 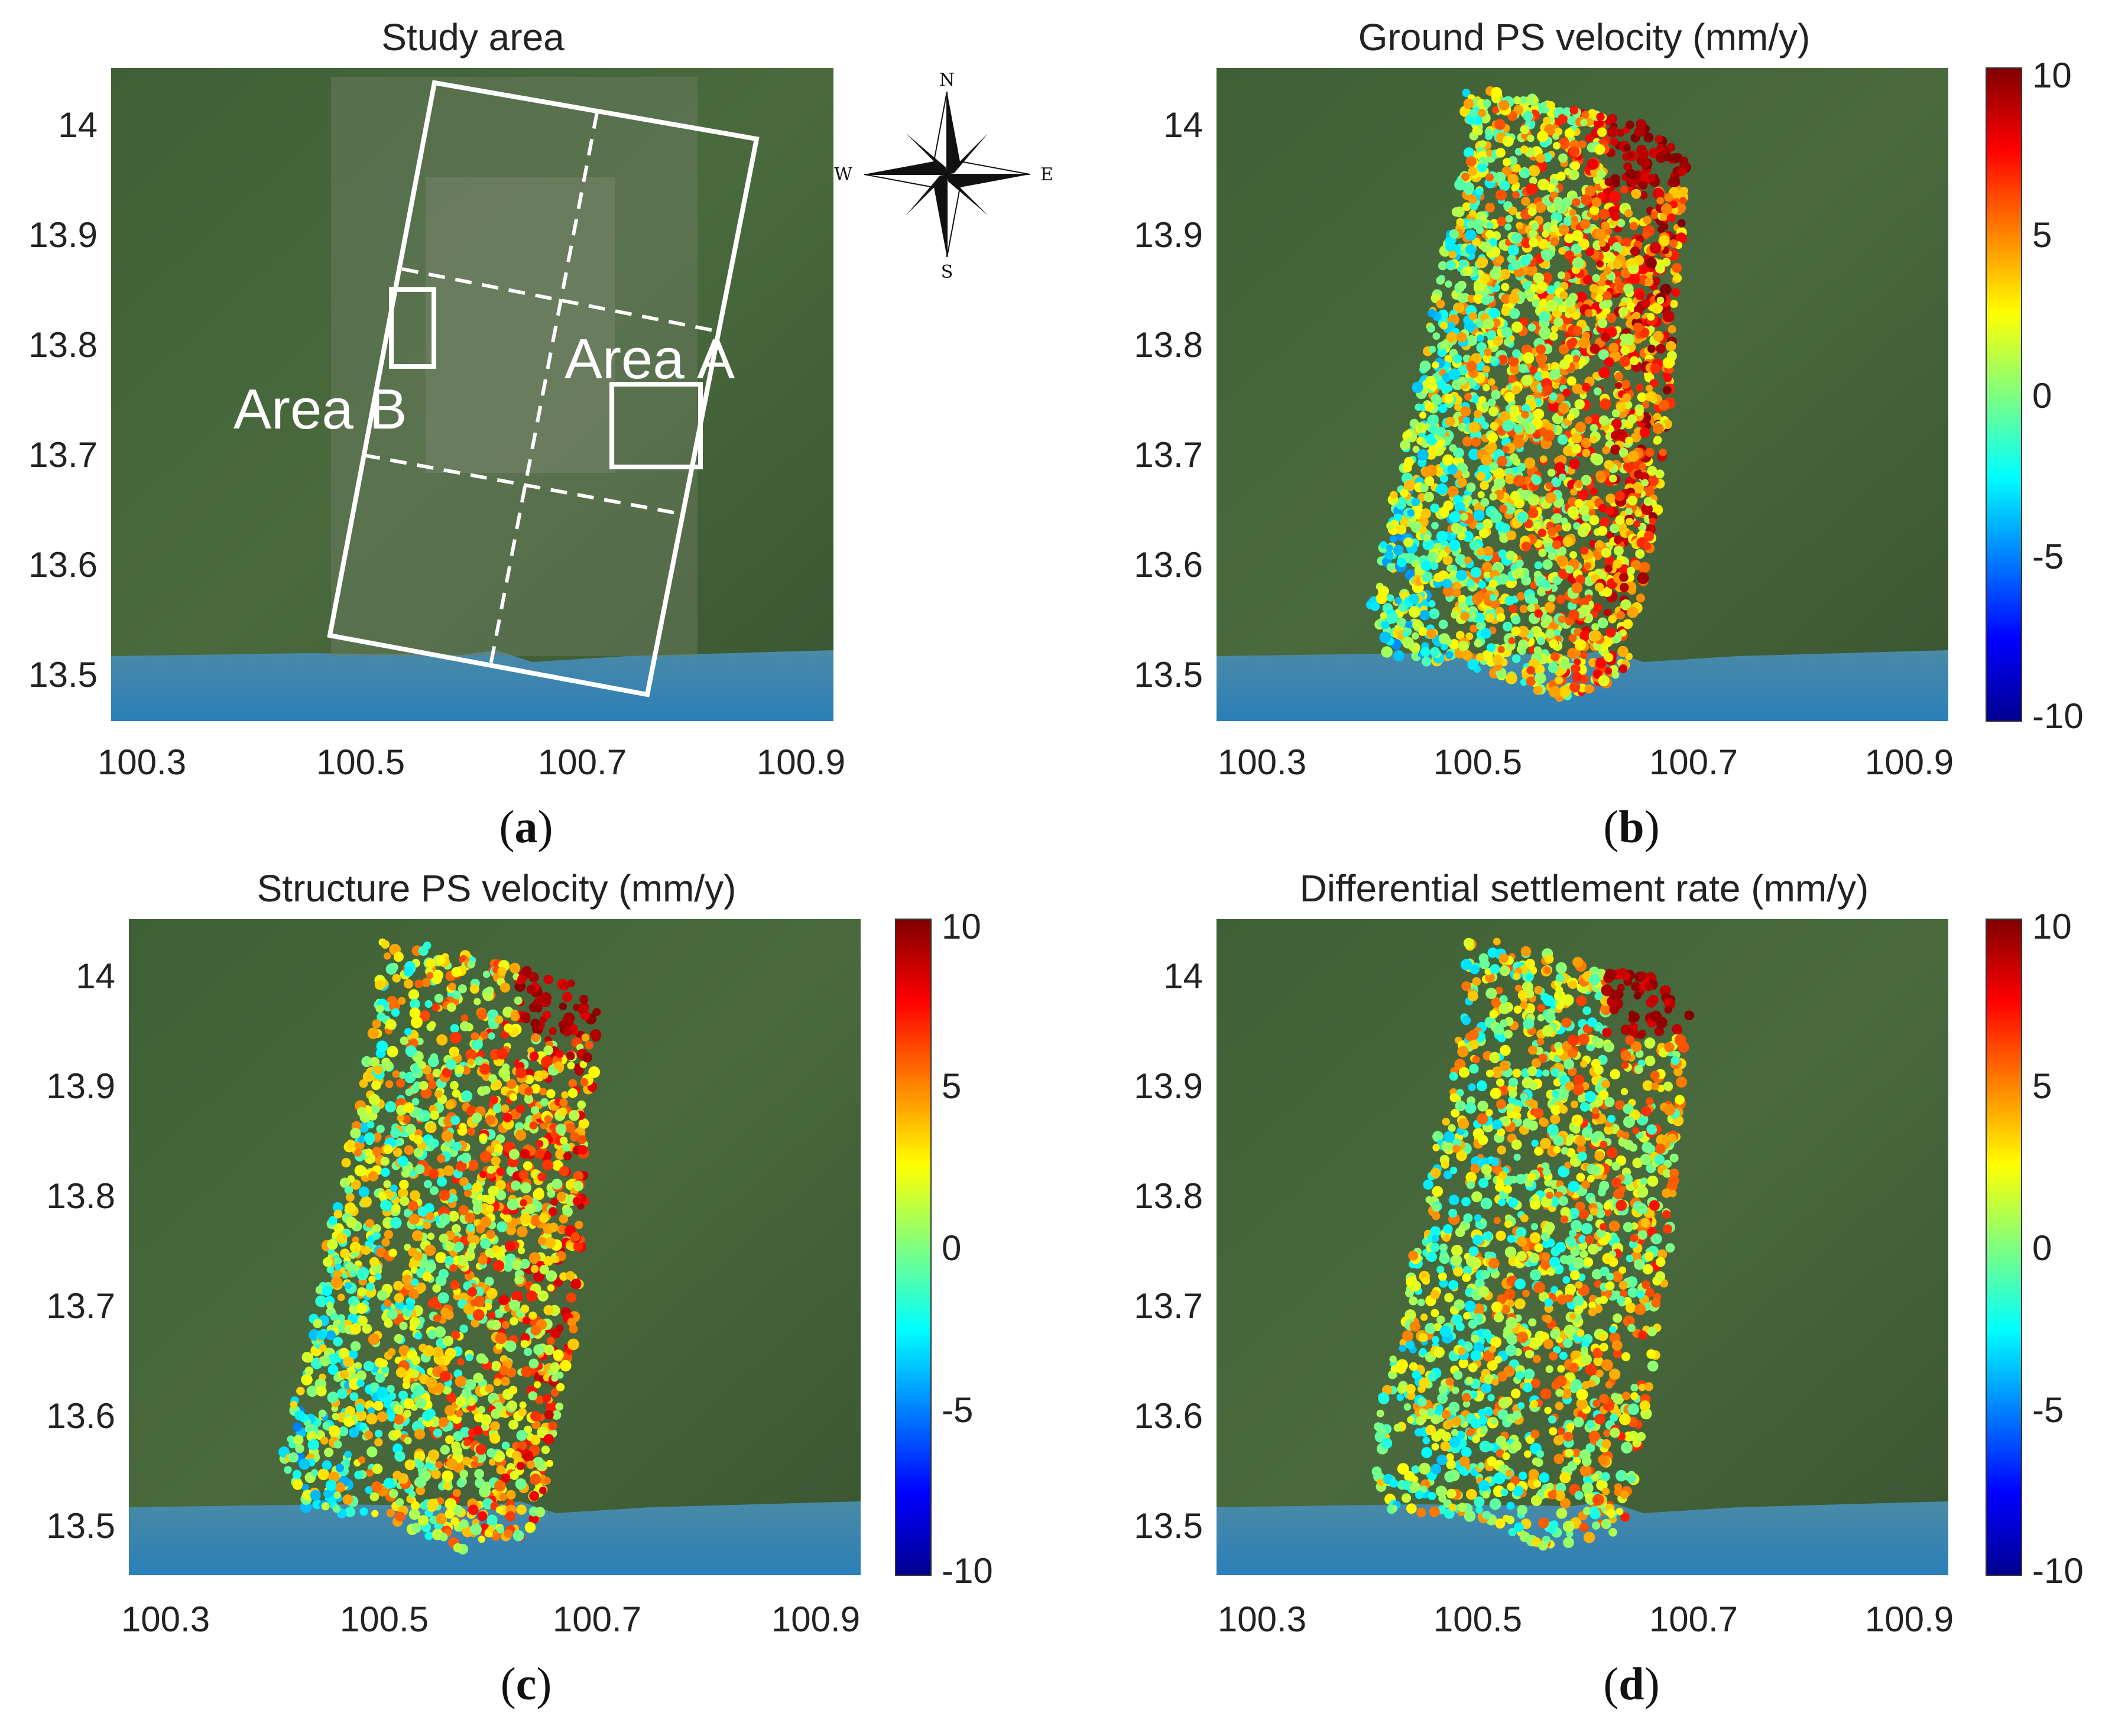 What do you see at coordinates (843, 174) in the screenshot?
I see `svg-text: W` at bounding box center [843, 174].